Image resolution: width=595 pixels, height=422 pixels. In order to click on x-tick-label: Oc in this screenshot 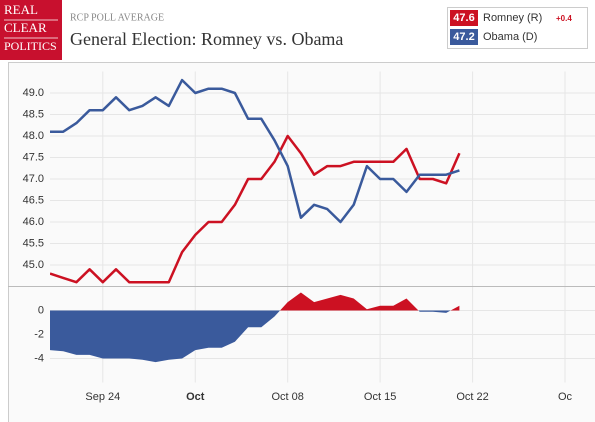, I will do `click(565, 397)`.